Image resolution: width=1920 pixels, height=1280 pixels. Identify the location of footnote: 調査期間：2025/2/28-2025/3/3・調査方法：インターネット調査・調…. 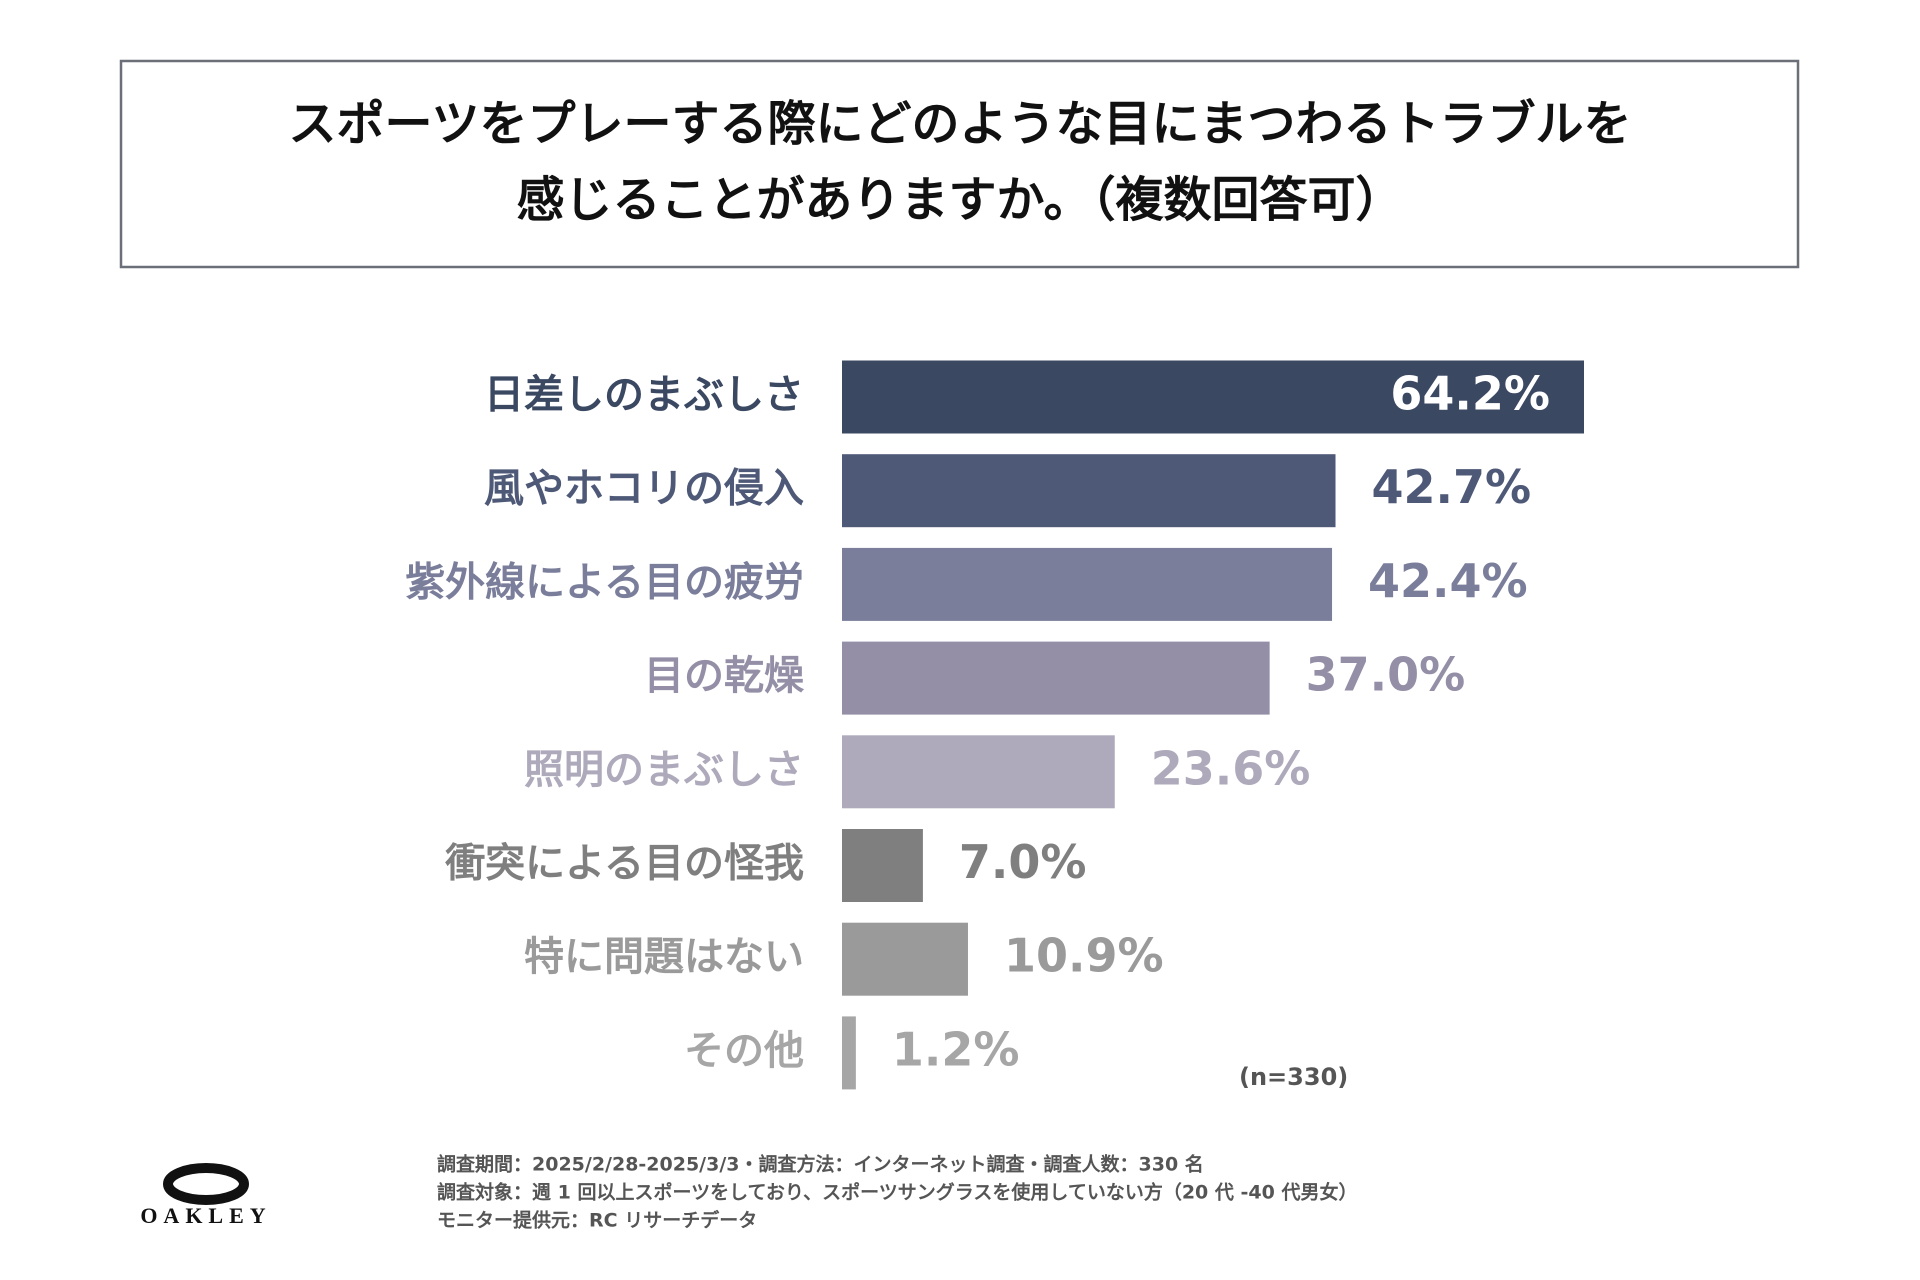
(820, 1164).